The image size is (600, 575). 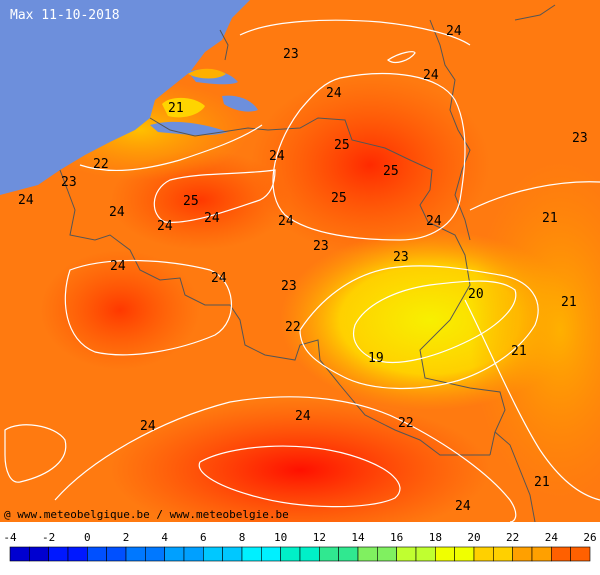 What do you see at coordinates (358, 537) in the screenshot?
I see `legend-tick-label: 14` at bounding box center [358, 537].